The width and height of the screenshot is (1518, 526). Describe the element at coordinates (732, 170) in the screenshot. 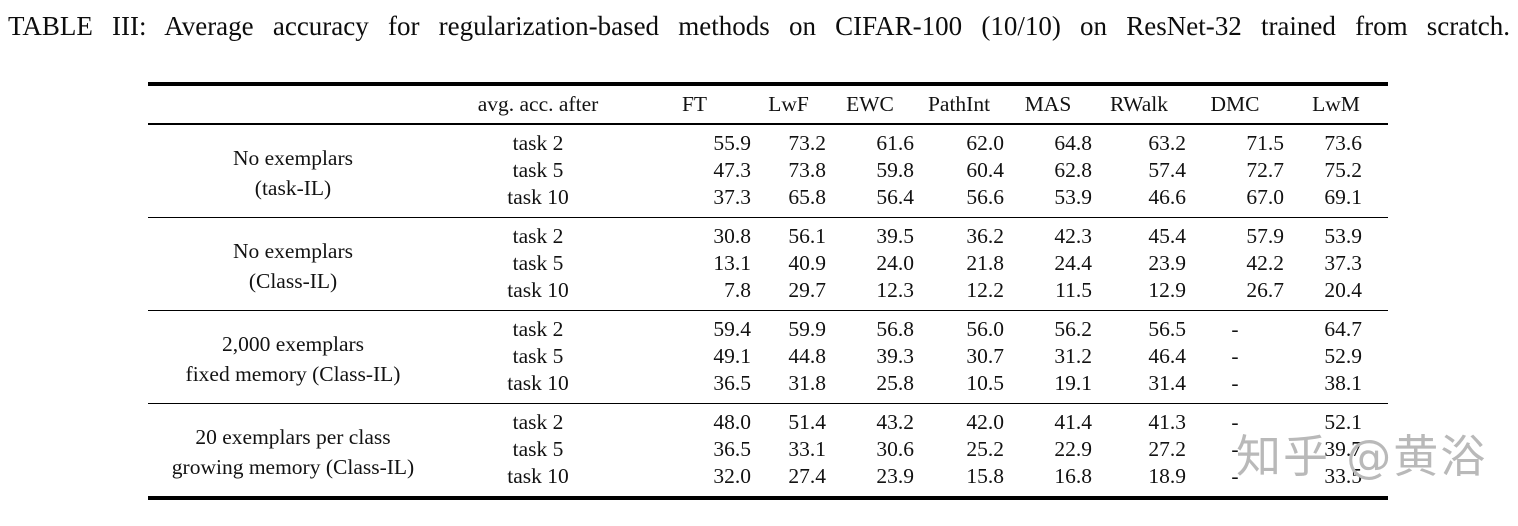

I see `value-cell: 47.3` at that location.